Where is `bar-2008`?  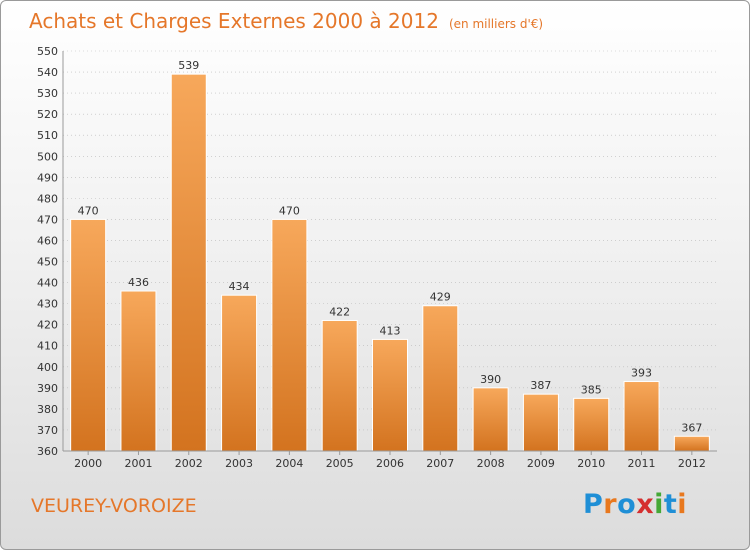 bar-2008 is located at coordinates (490, 419).